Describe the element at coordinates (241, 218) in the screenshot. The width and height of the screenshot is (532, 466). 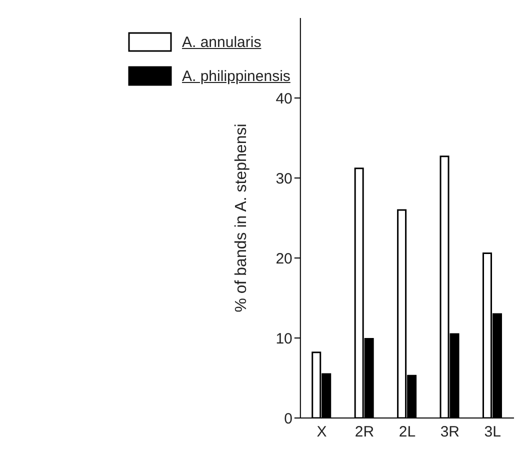
I see `y-axis-title: % of bands in A. stephensi` at that location.